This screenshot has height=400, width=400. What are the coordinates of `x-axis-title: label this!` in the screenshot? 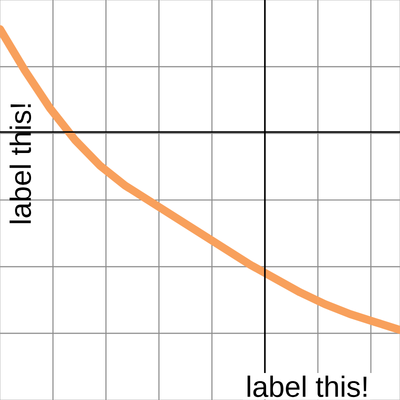 It's located at (307, 387).